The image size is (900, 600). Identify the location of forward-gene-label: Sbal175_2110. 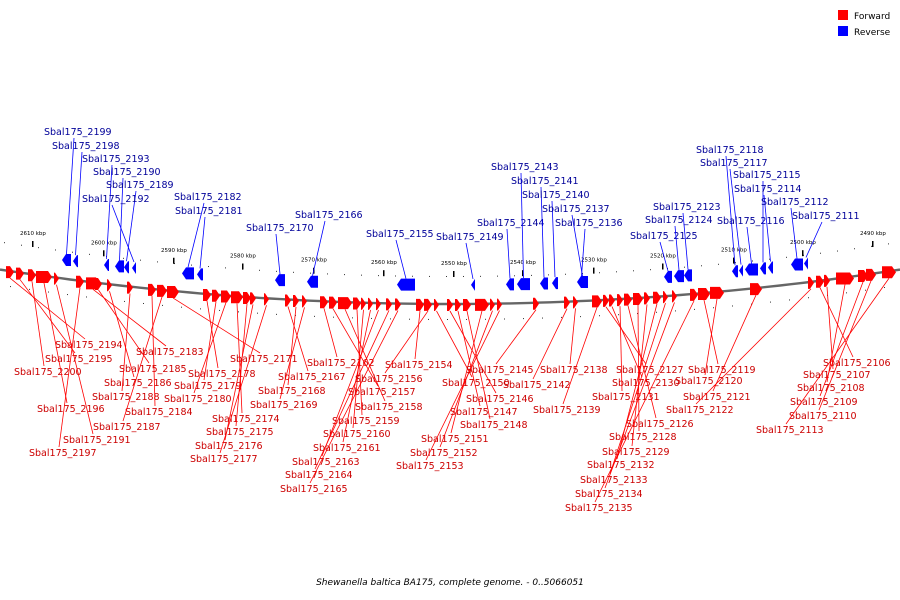
(823, 416).